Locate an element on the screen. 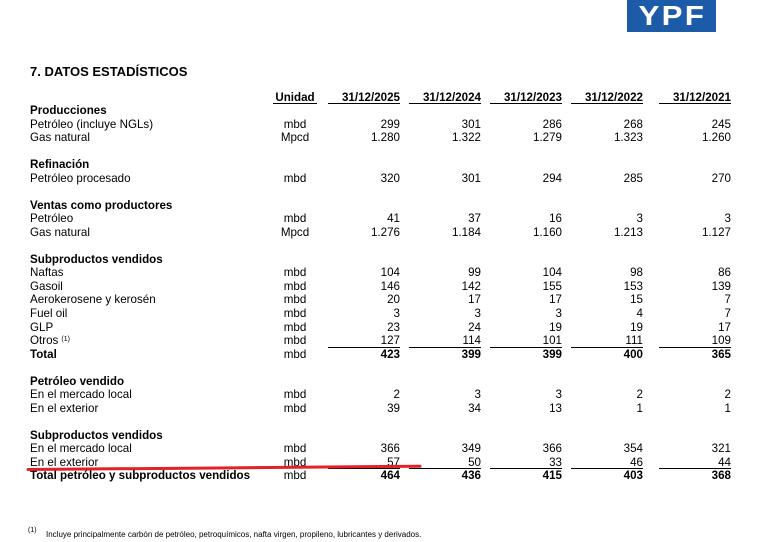 The height and width of the screenshot is (542, 774). group-title: Petróleo vendido is located at coordinates (77, 381).